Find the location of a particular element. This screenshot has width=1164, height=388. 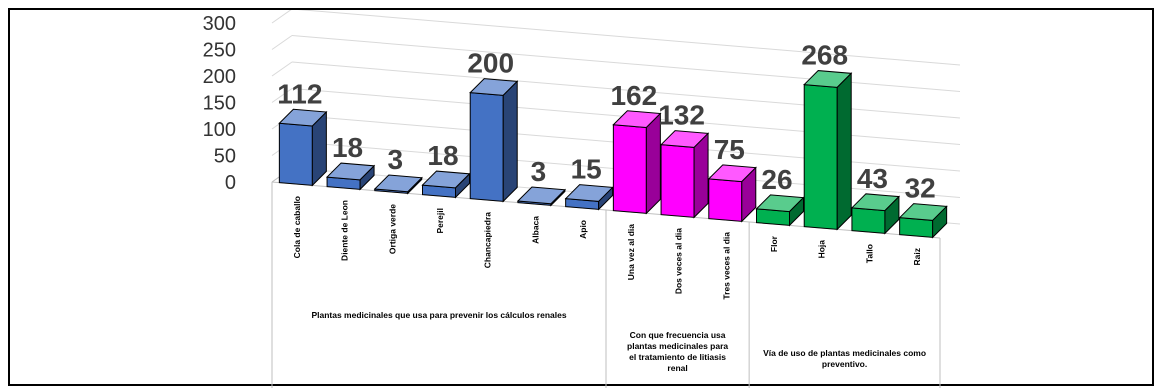

y-tick-label: 150 is located at coordinates (219, 104).